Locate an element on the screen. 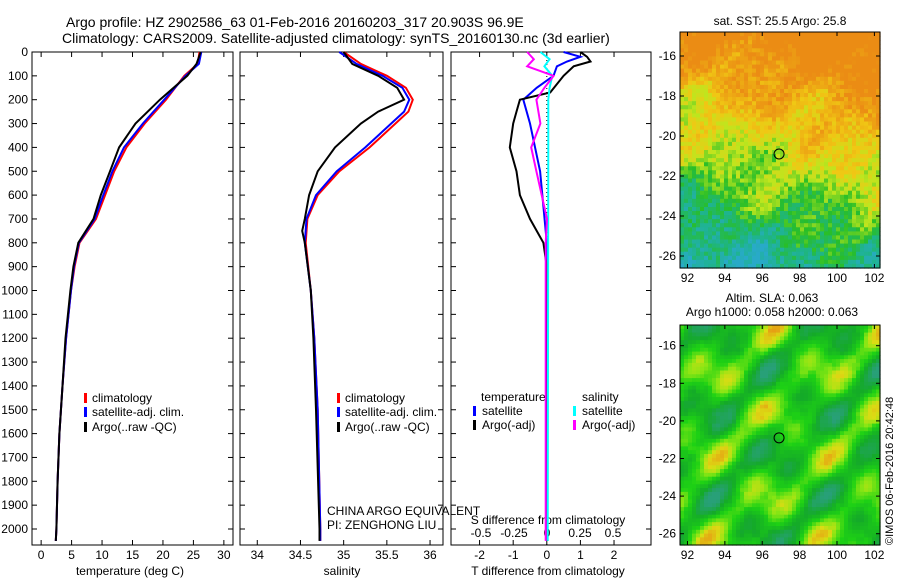 The image size is (900, 585). depth-tick-label: 900 is located at coordinates (18, 267).